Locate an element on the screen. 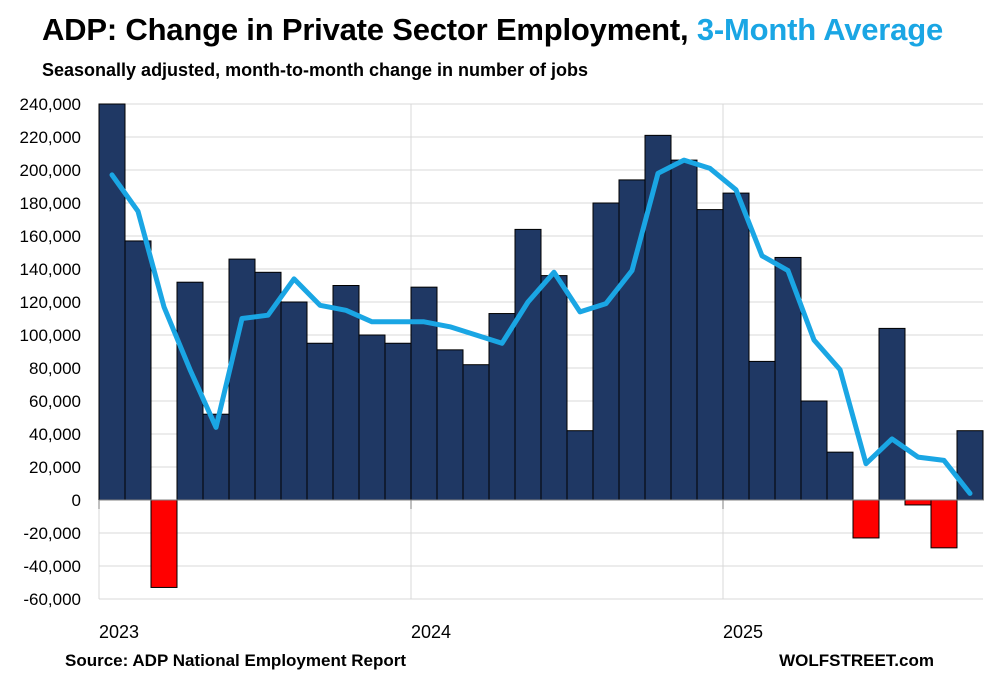 This screenshot has height=687, width=1000. y-tick-label: 160,000 is located at coordinates (50, 236).